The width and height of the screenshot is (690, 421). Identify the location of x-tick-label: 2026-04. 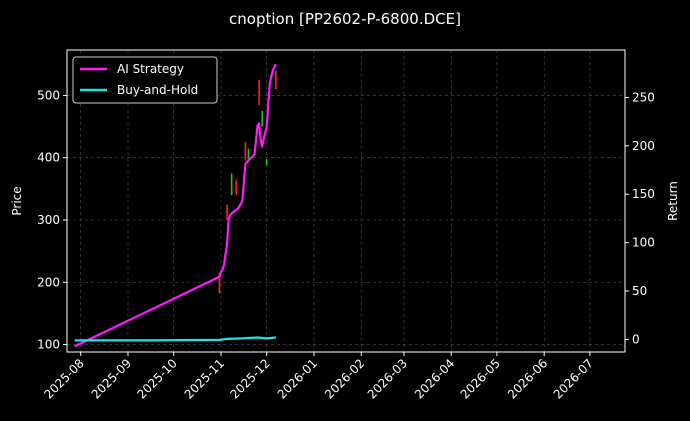
(434, 378).